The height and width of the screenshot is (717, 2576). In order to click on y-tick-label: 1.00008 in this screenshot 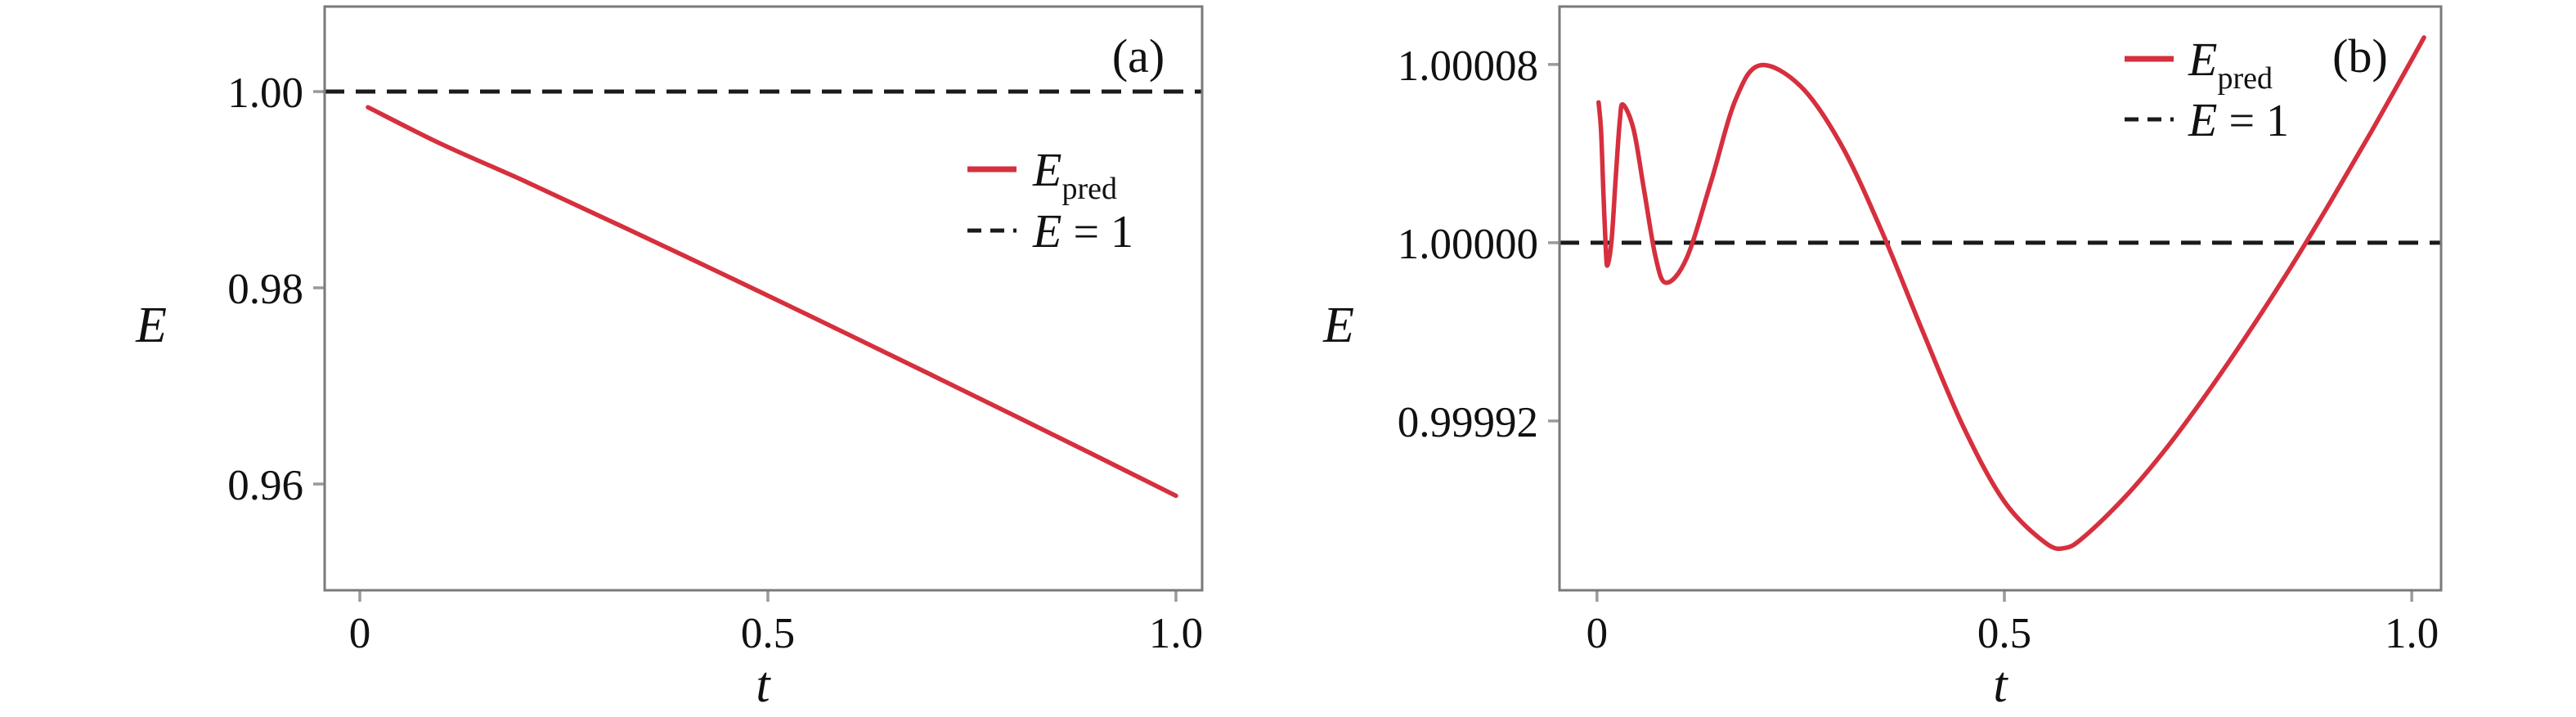, I will do `click(1468, 66)`.